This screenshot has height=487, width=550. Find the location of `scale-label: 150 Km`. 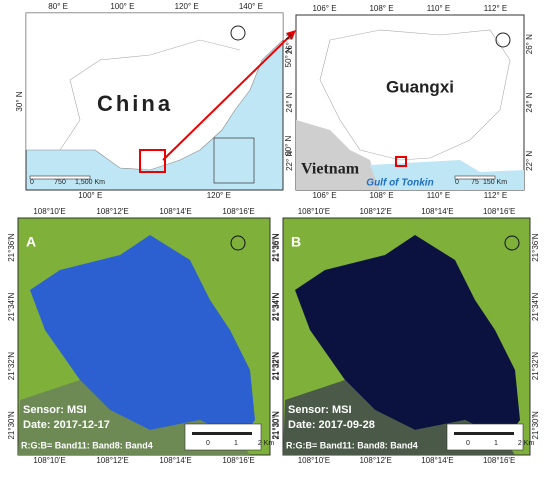

scale-label: 150 Km is located at coordinates (495, 182).